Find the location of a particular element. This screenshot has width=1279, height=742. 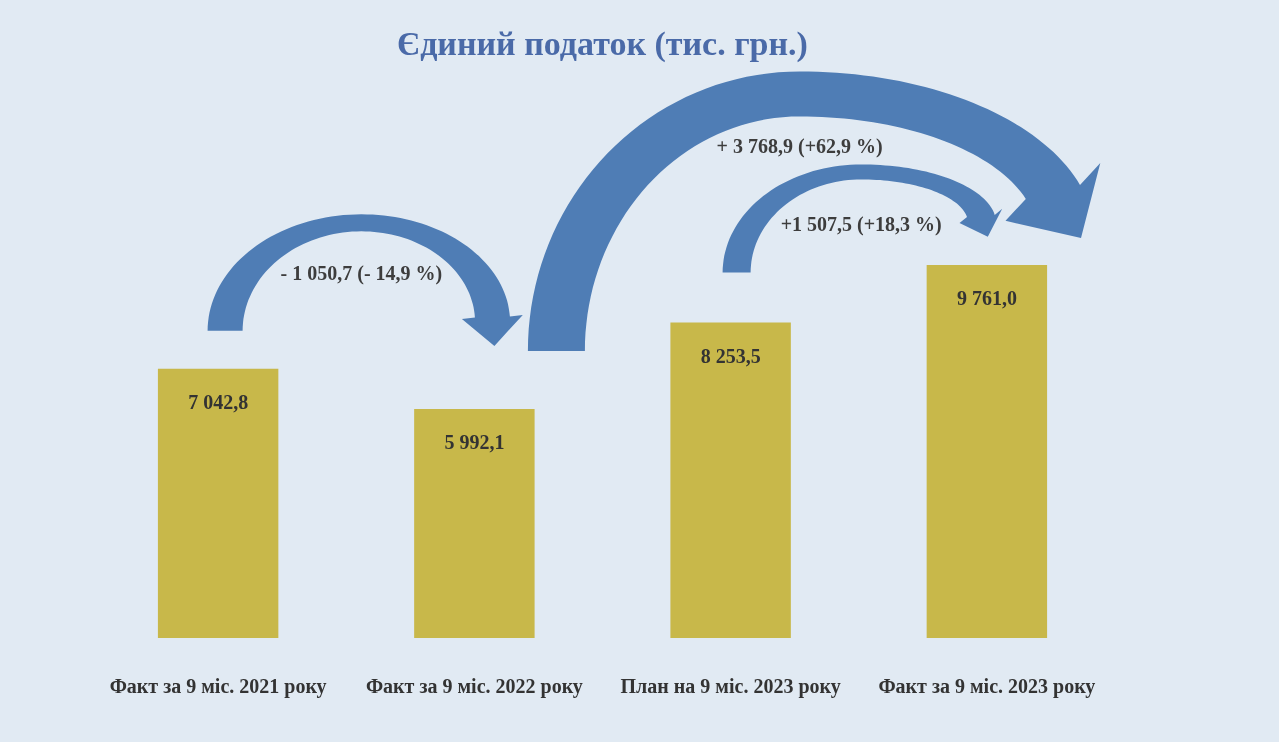

text: +1 507,5 (+18,3 %) is located at coordinates (861, 225).